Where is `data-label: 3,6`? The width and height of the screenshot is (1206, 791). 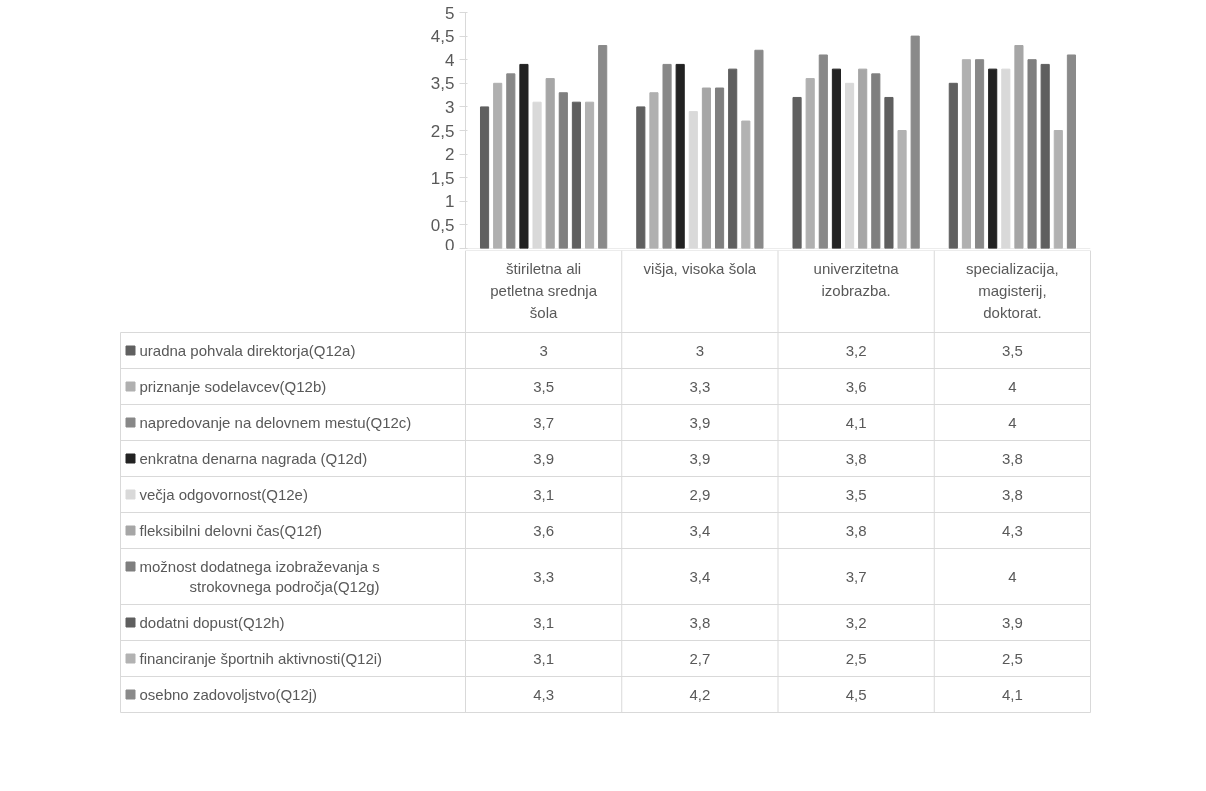
data-label: 3,6 is located at coordinates (544, 530).